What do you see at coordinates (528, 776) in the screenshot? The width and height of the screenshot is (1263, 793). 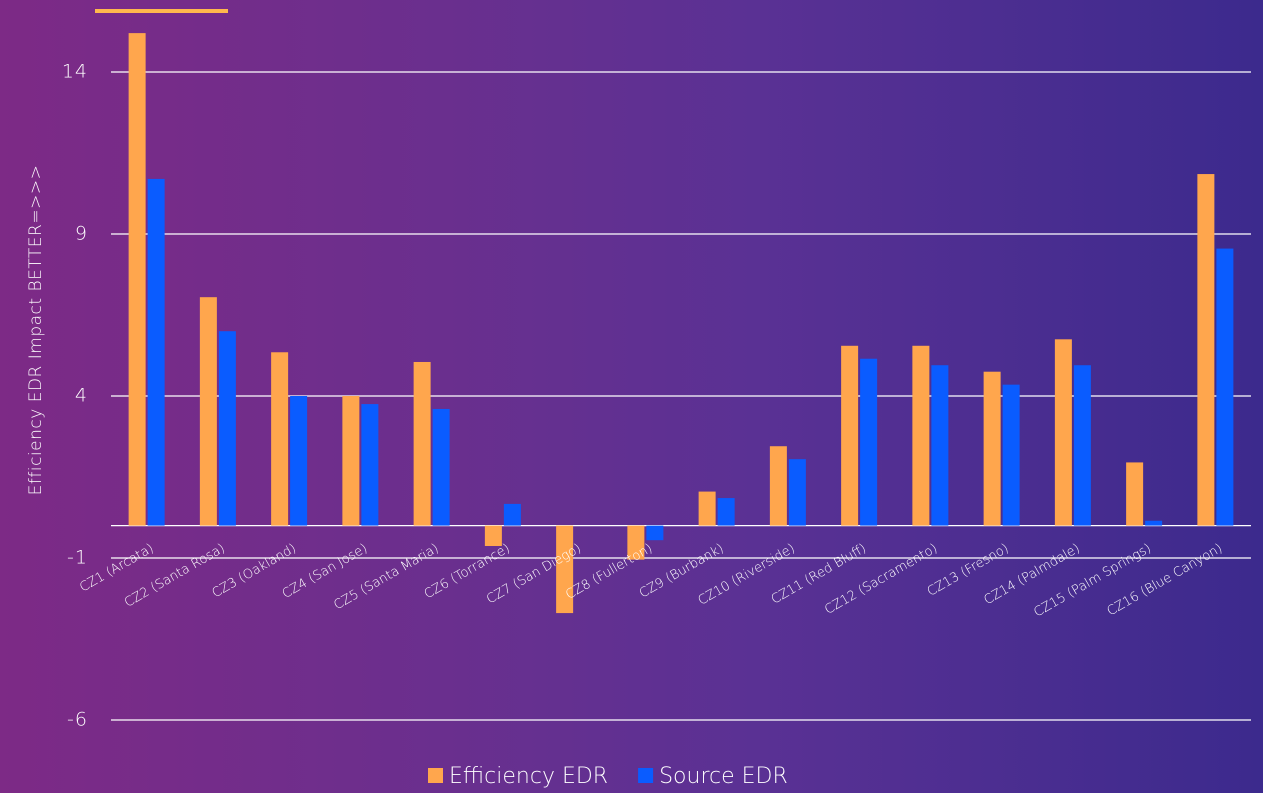 I see `legend-label: Efficiency EDR` at bounding box center [528, 776].